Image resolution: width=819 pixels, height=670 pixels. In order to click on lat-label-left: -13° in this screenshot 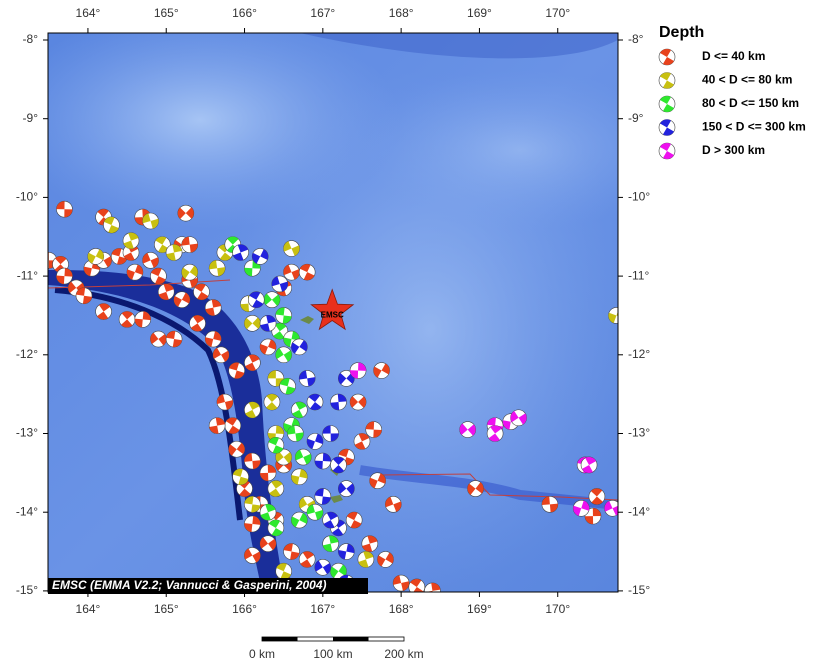, I will do `click(27, 433)`.